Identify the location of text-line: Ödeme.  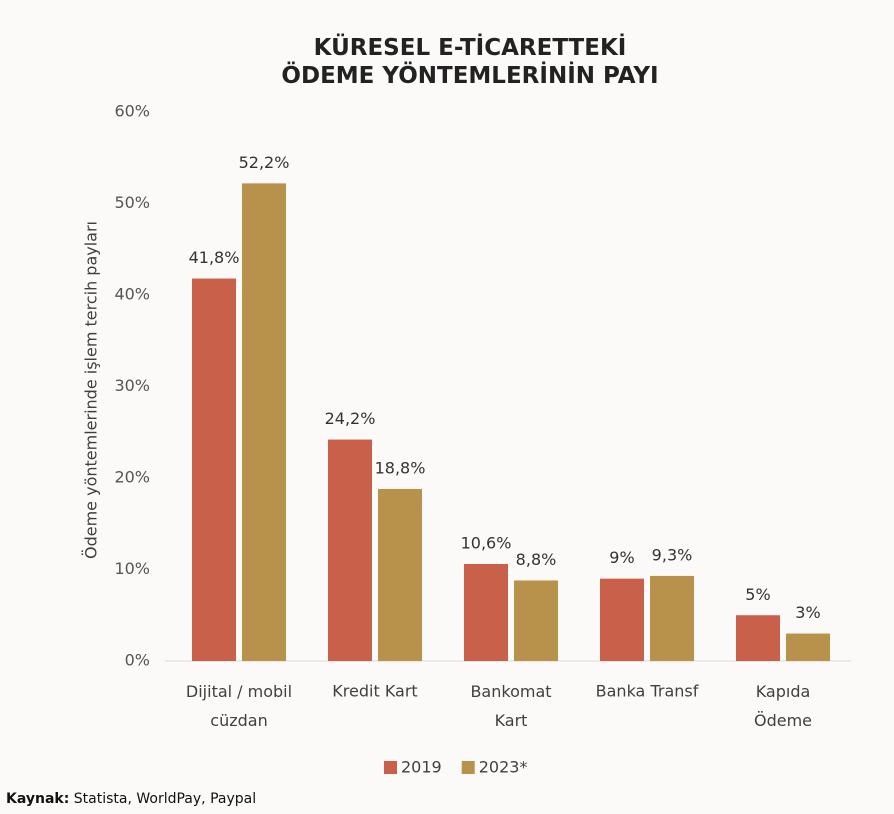
(783, 720).